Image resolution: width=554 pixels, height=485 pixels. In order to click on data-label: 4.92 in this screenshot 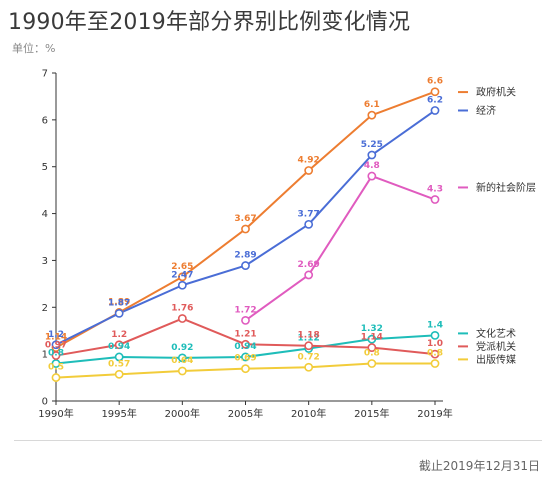, I will do `click(309, 160)`.